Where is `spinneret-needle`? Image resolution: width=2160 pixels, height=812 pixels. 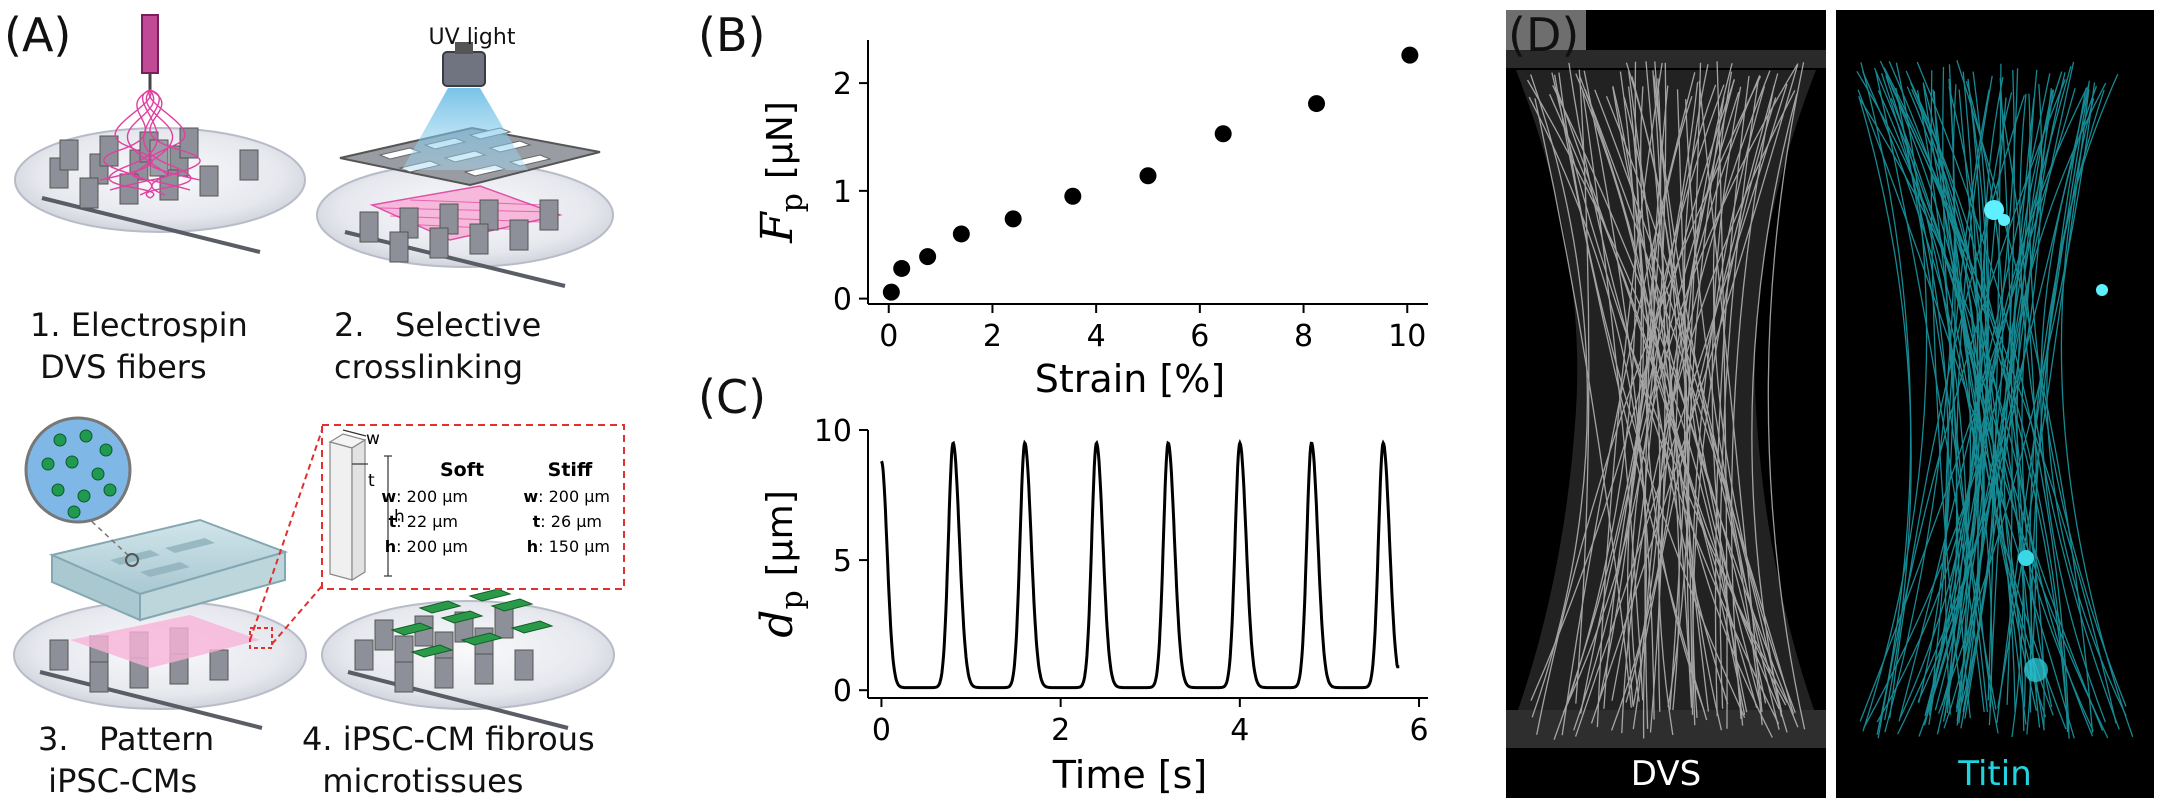 spinneret-needle is located at coordinates (150, 44).